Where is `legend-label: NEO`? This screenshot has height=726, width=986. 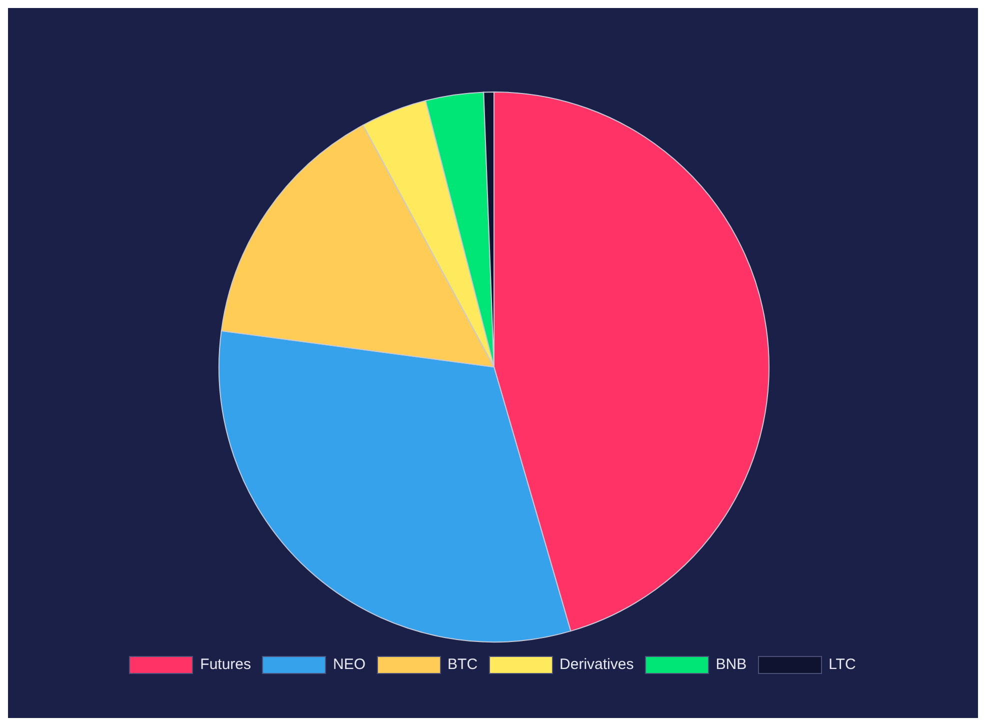 legend-label: NEO is located at coordinates (349, 664).